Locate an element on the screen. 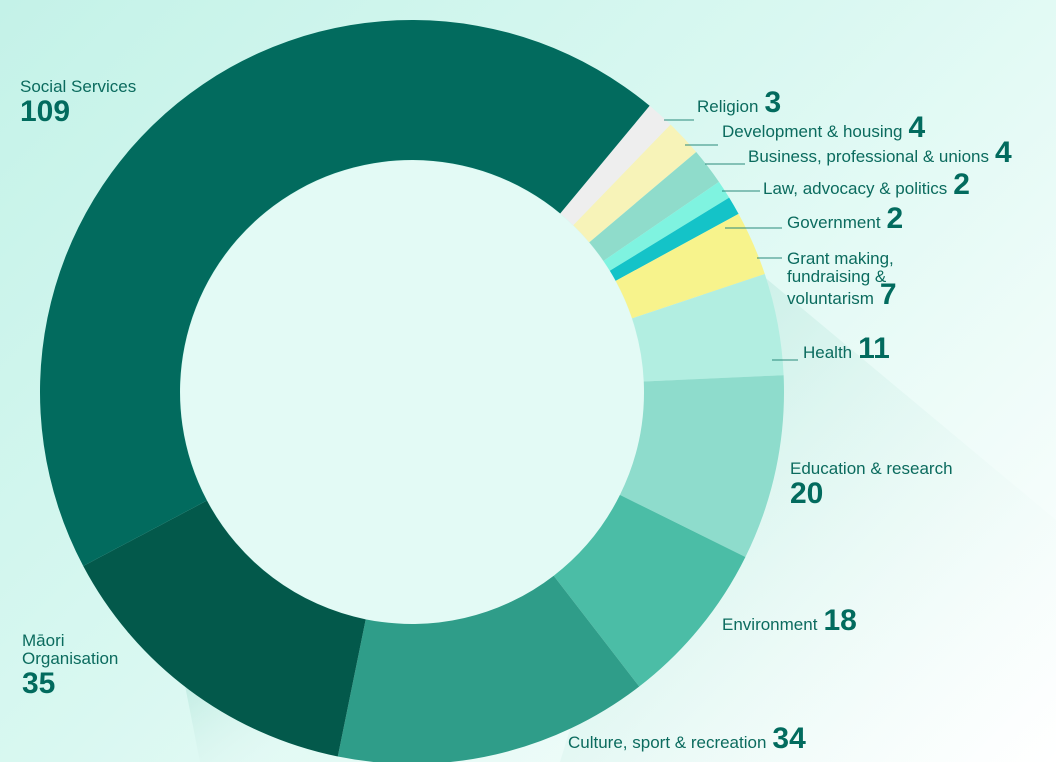 This screenshot has height=762, width=1056. value-label: 109 is located at coordinates (45, 111).